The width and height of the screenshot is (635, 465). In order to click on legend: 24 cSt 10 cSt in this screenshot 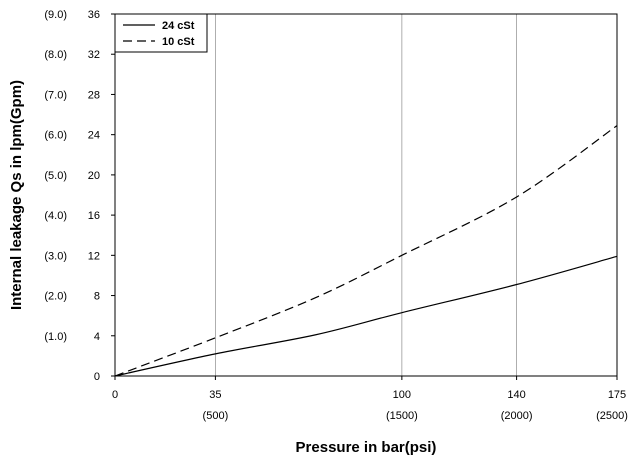, I will do `click(161, 33)`.